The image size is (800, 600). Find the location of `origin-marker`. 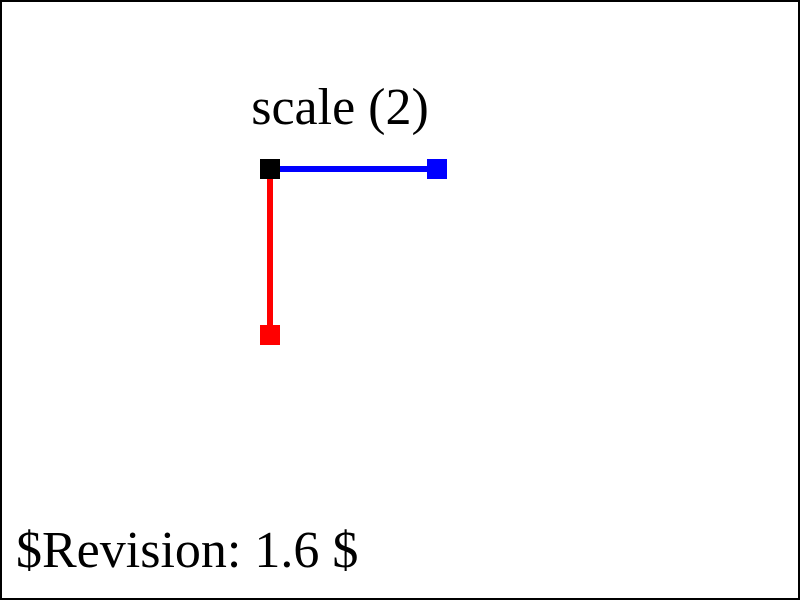

origin-marker is located at coordinates (270, 169).